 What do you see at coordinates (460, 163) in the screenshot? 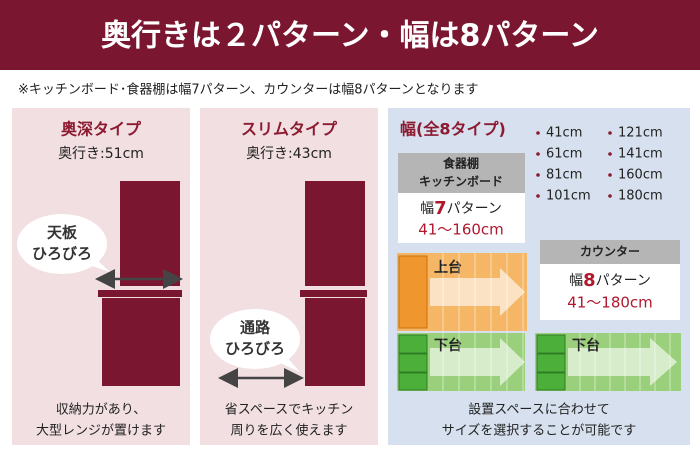
I see `box-header-text: 食器棚` at bounding box center [460, 163].